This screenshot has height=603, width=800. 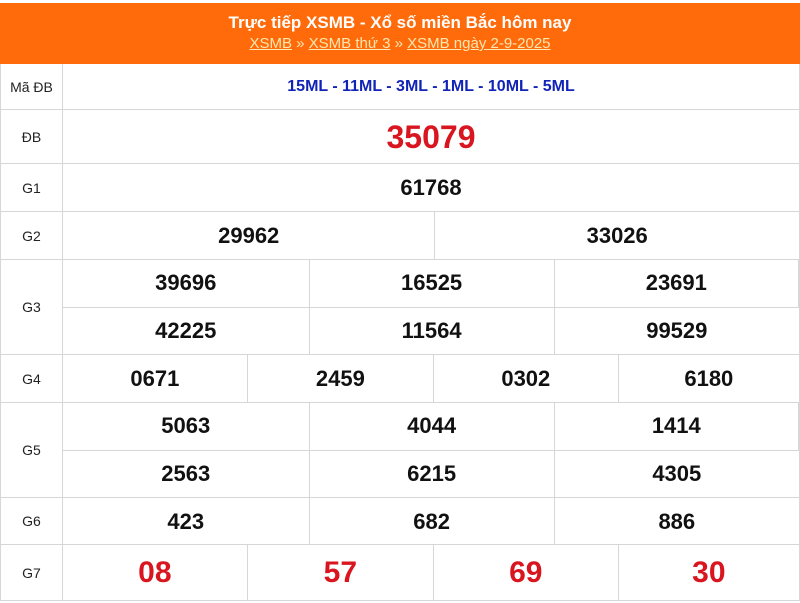 What do you see at coordinates (341, 573) in the screenshot?
I see `prize-number: 57` at bounding box center [341, 573].